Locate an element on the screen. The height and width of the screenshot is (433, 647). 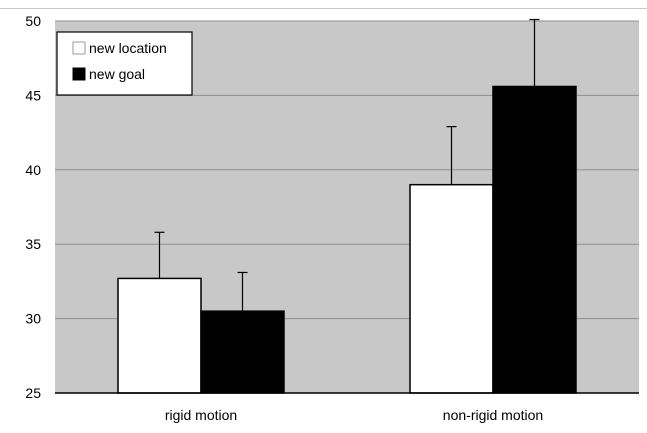
y-tick-label: 45 is located at coordinates (33, 95).